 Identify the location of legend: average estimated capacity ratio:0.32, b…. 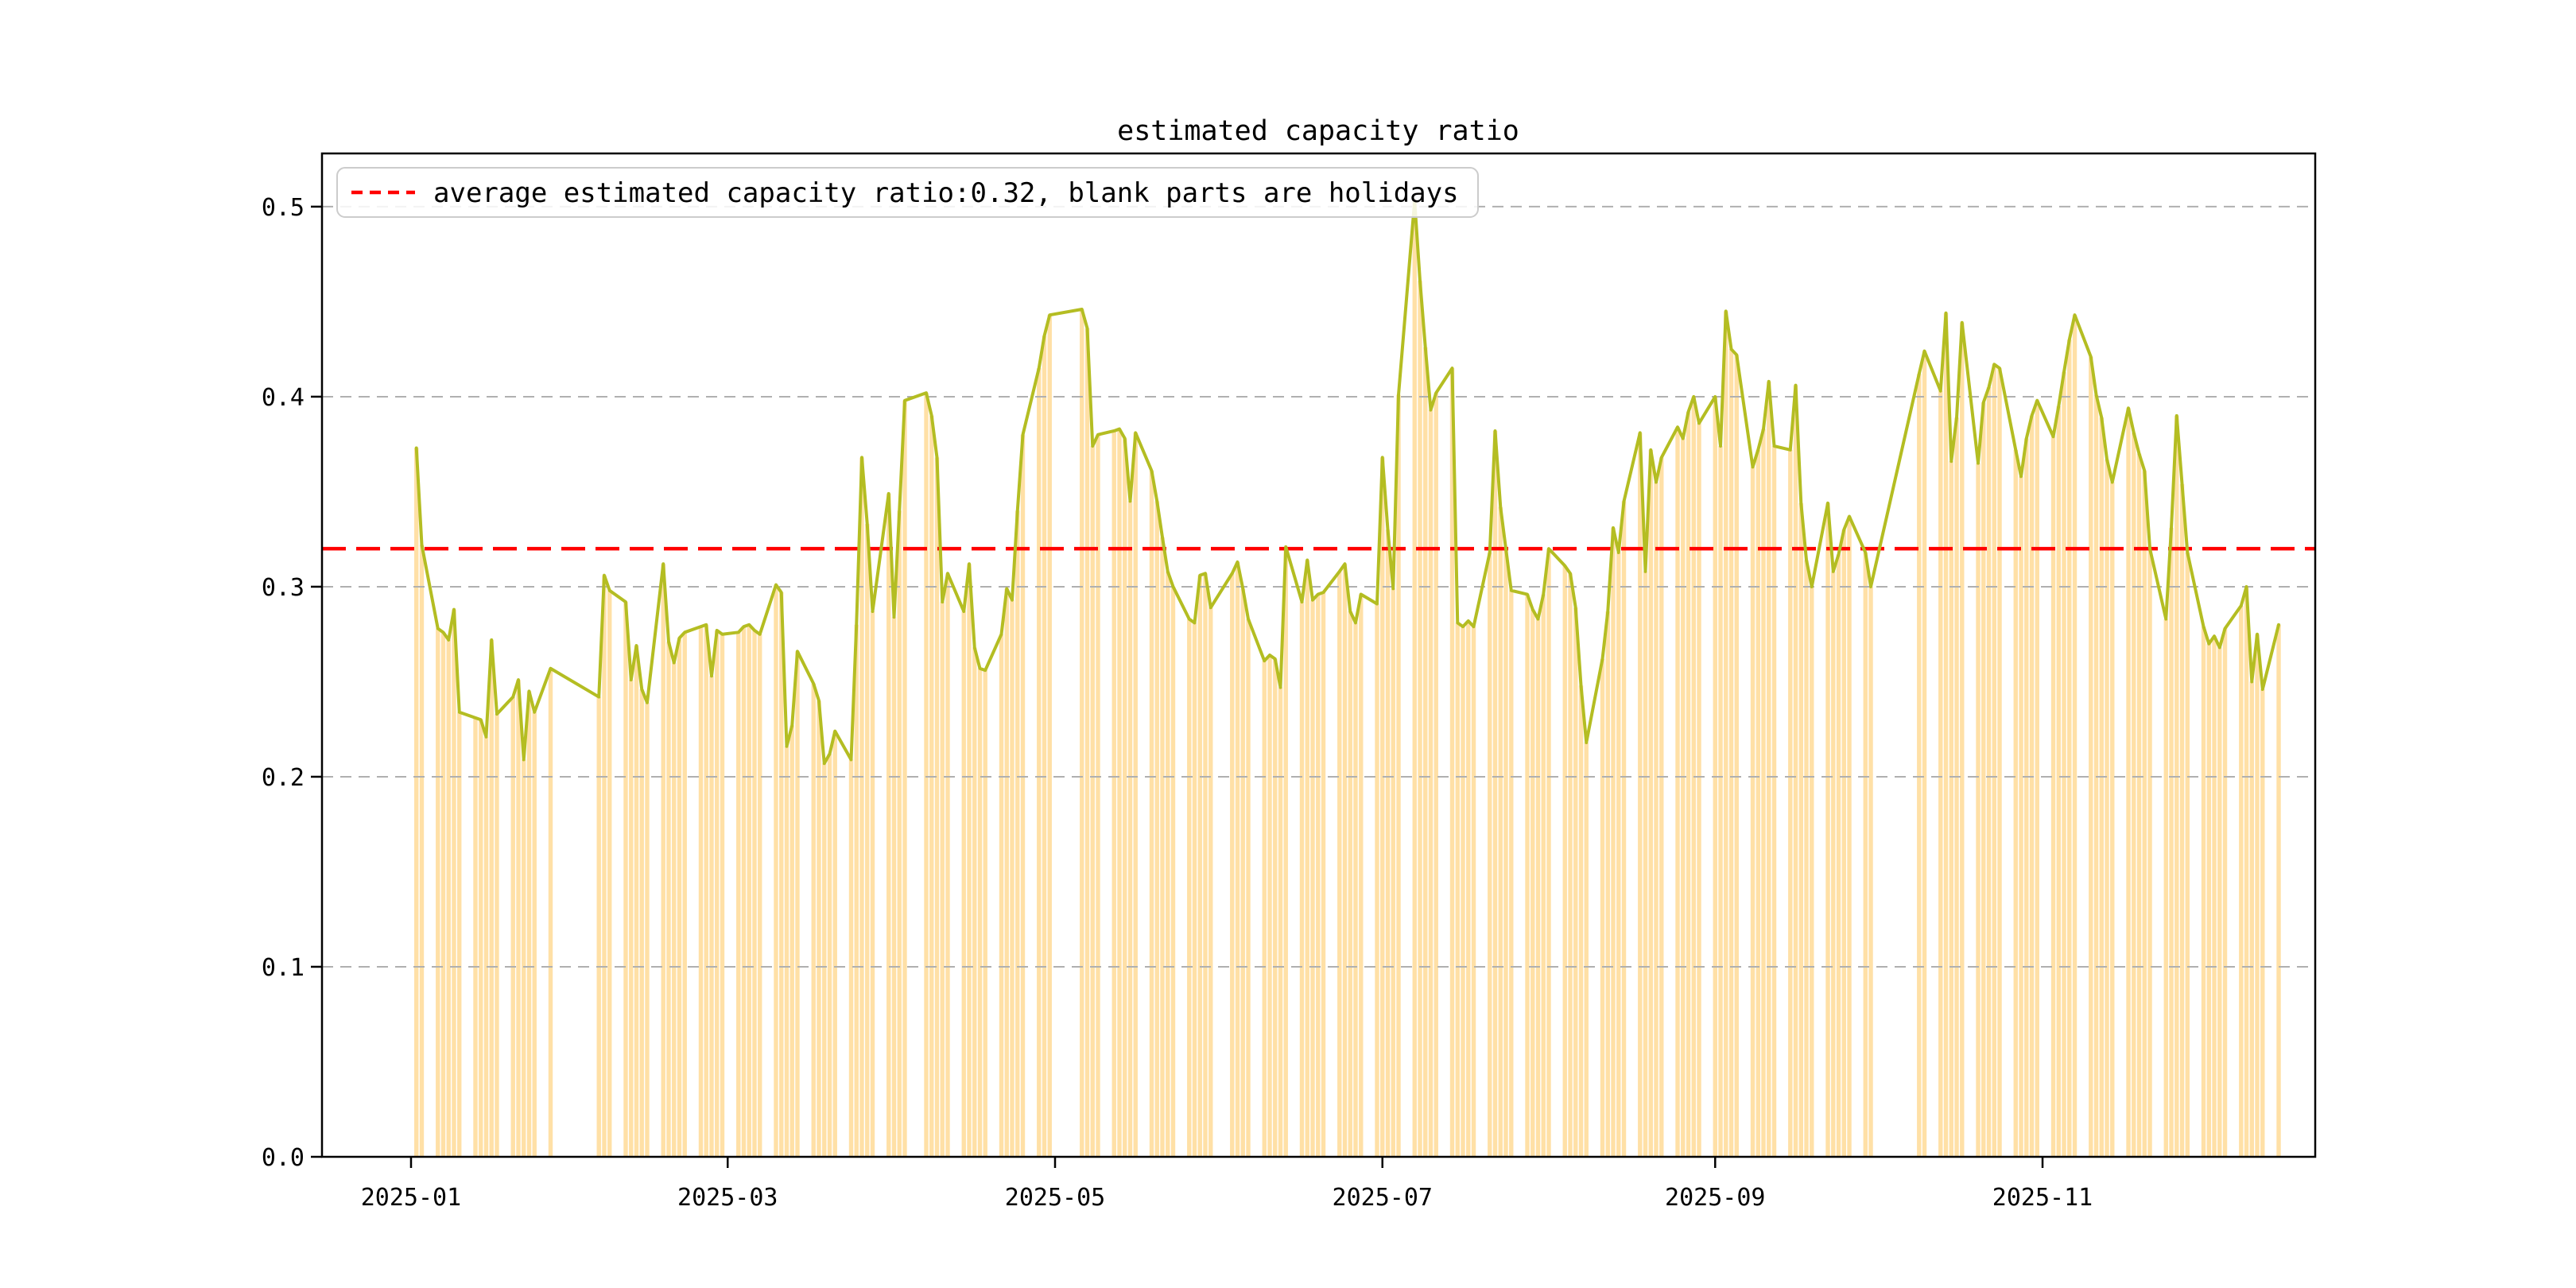
(908, 192).